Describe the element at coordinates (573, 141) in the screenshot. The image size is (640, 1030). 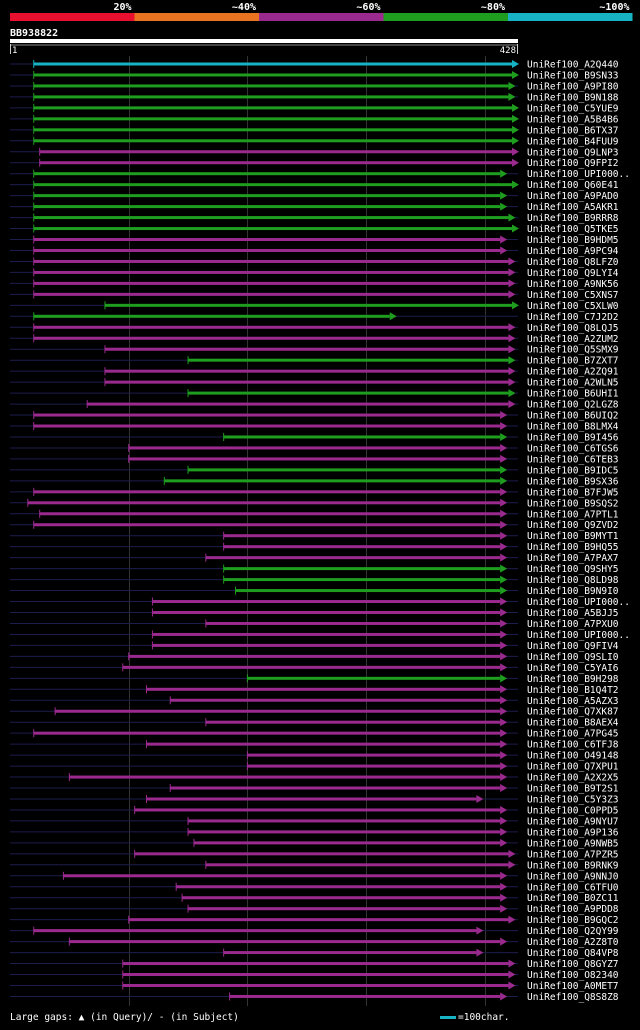
I see `hit-label: UniRef100_B4FUU9` at that location.